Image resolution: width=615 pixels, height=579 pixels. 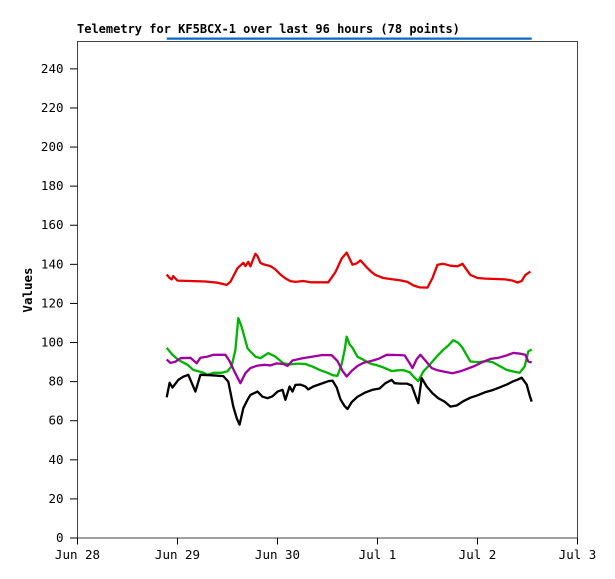 I want to click on y-tick-label: 200, so click(x=52, y=146).